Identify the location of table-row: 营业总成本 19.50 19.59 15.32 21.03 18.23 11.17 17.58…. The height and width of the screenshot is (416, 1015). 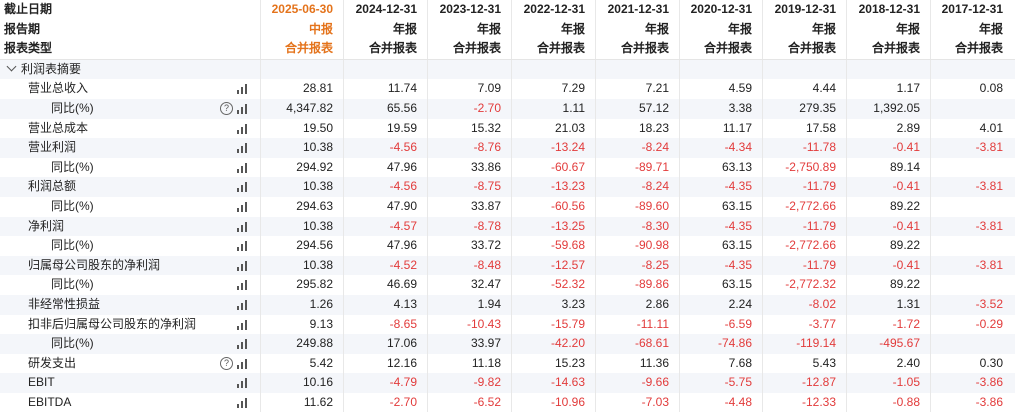
(507, 128).